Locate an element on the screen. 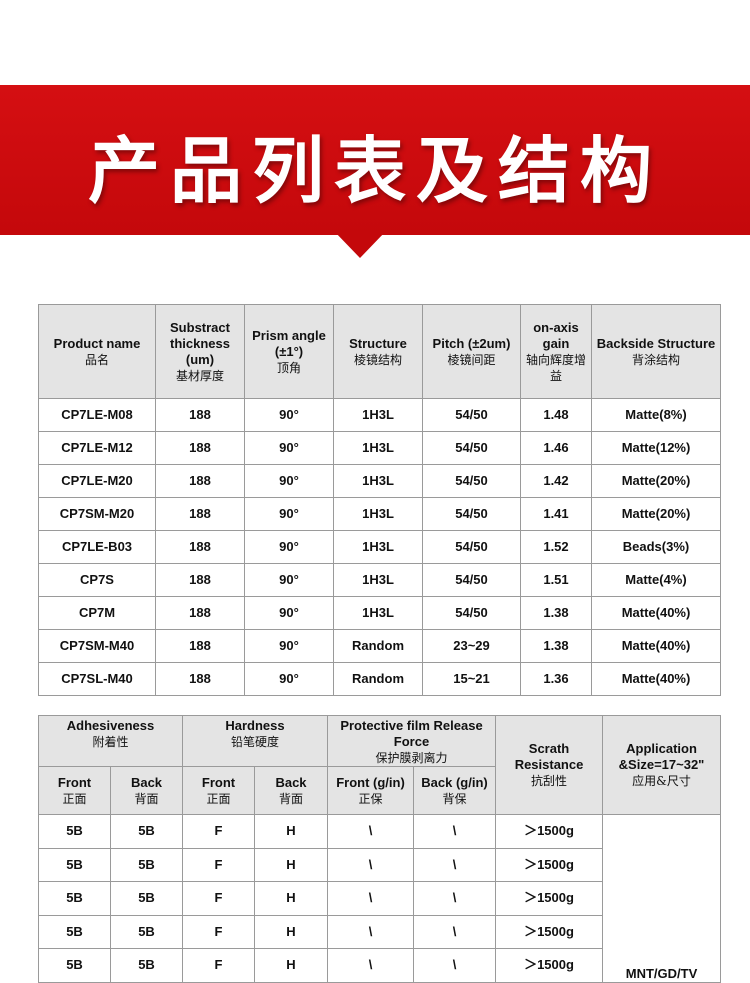 The image size is (750, 983). header-cn: 保护膜剥离力 is located at coordinates (411, 758).